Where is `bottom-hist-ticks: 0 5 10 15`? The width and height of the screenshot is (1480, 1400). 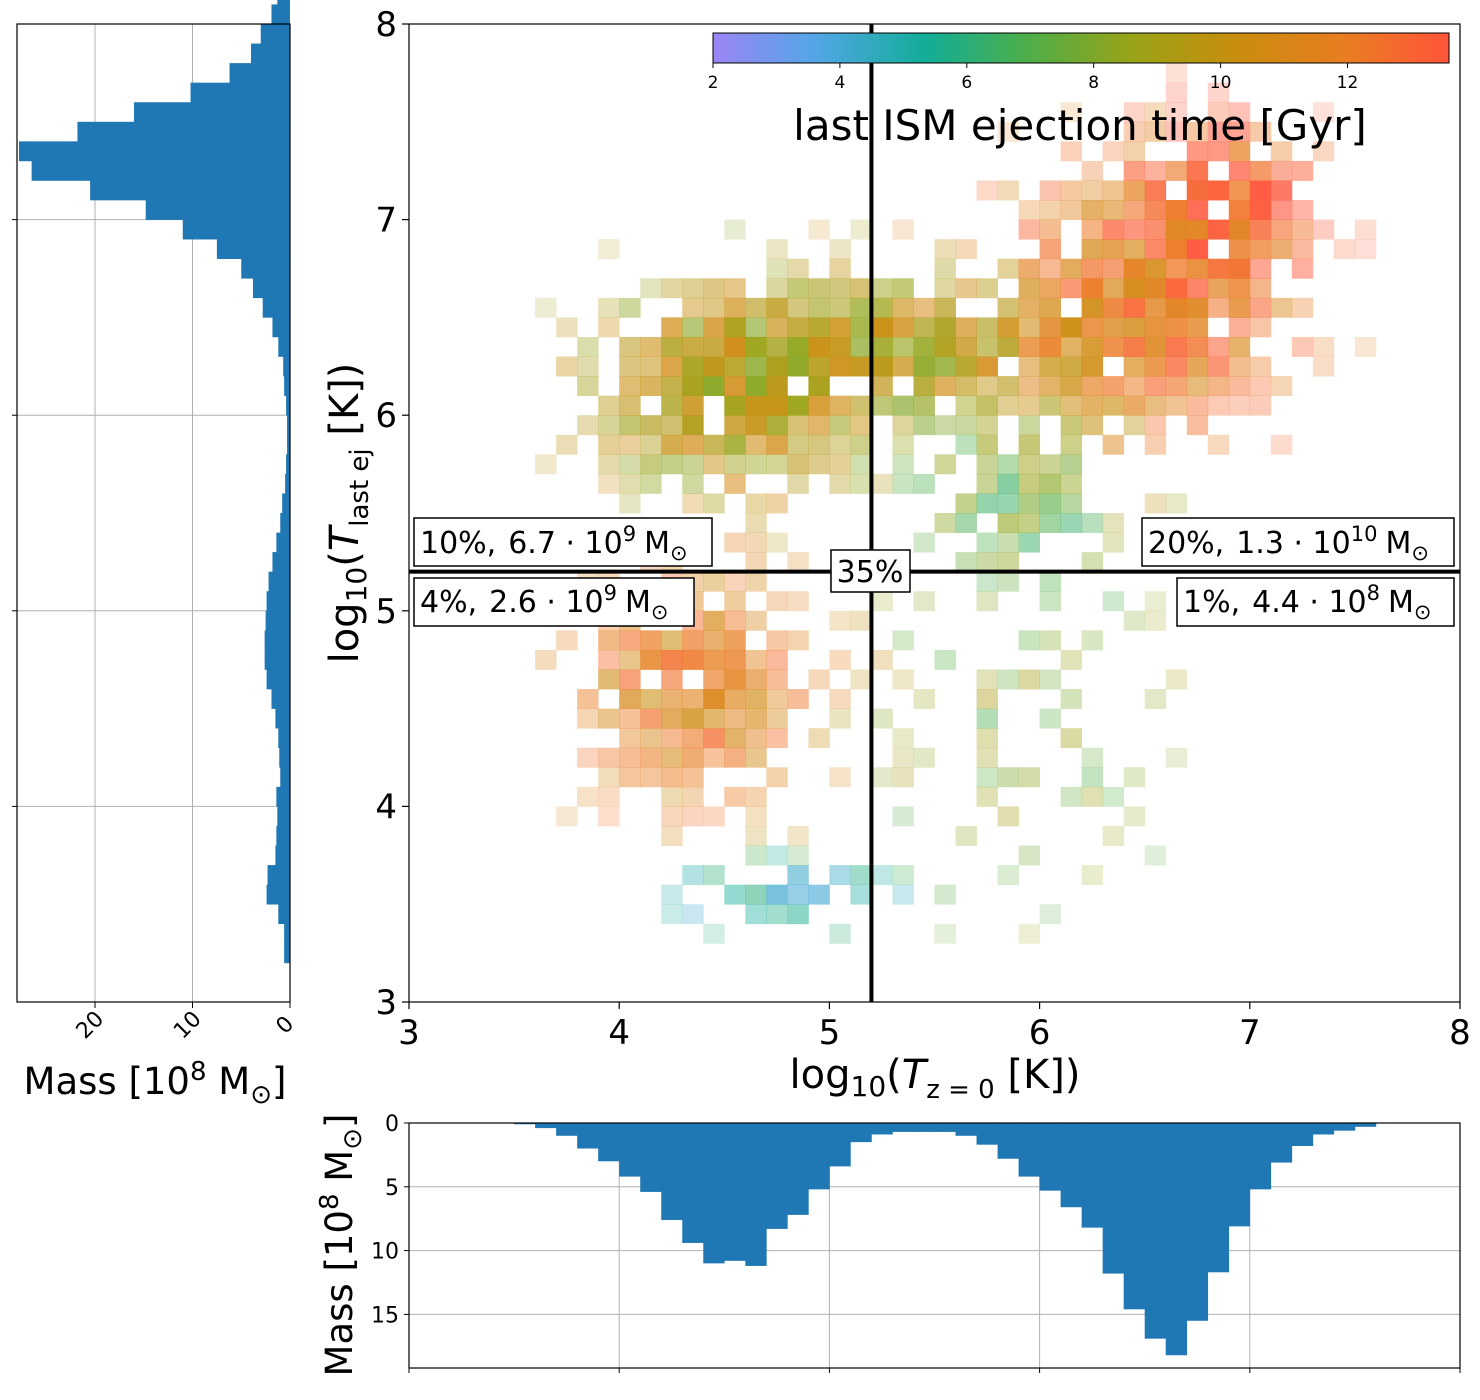
bottom-hist-ticks: 0 5 10 15 is located at coordinates (916, 1242).